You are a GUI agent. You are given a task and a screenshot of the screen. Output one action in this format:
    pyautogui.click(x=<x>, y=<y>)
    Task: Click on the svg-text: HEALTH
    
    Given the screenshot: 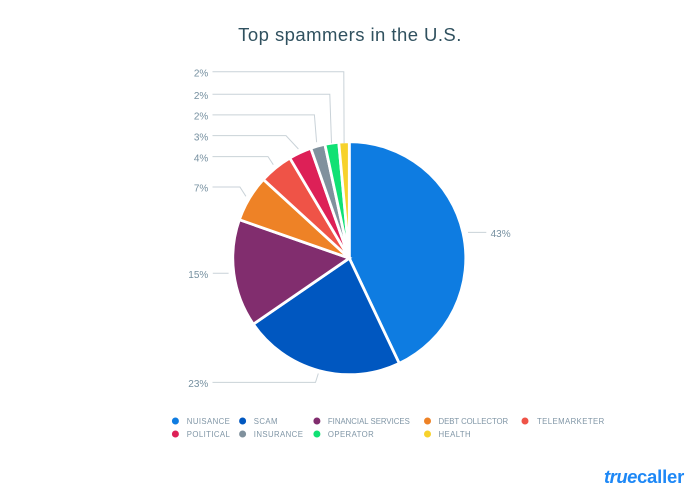 What is the action you would take?
    pyautogui.click(x=455, y=434)
    